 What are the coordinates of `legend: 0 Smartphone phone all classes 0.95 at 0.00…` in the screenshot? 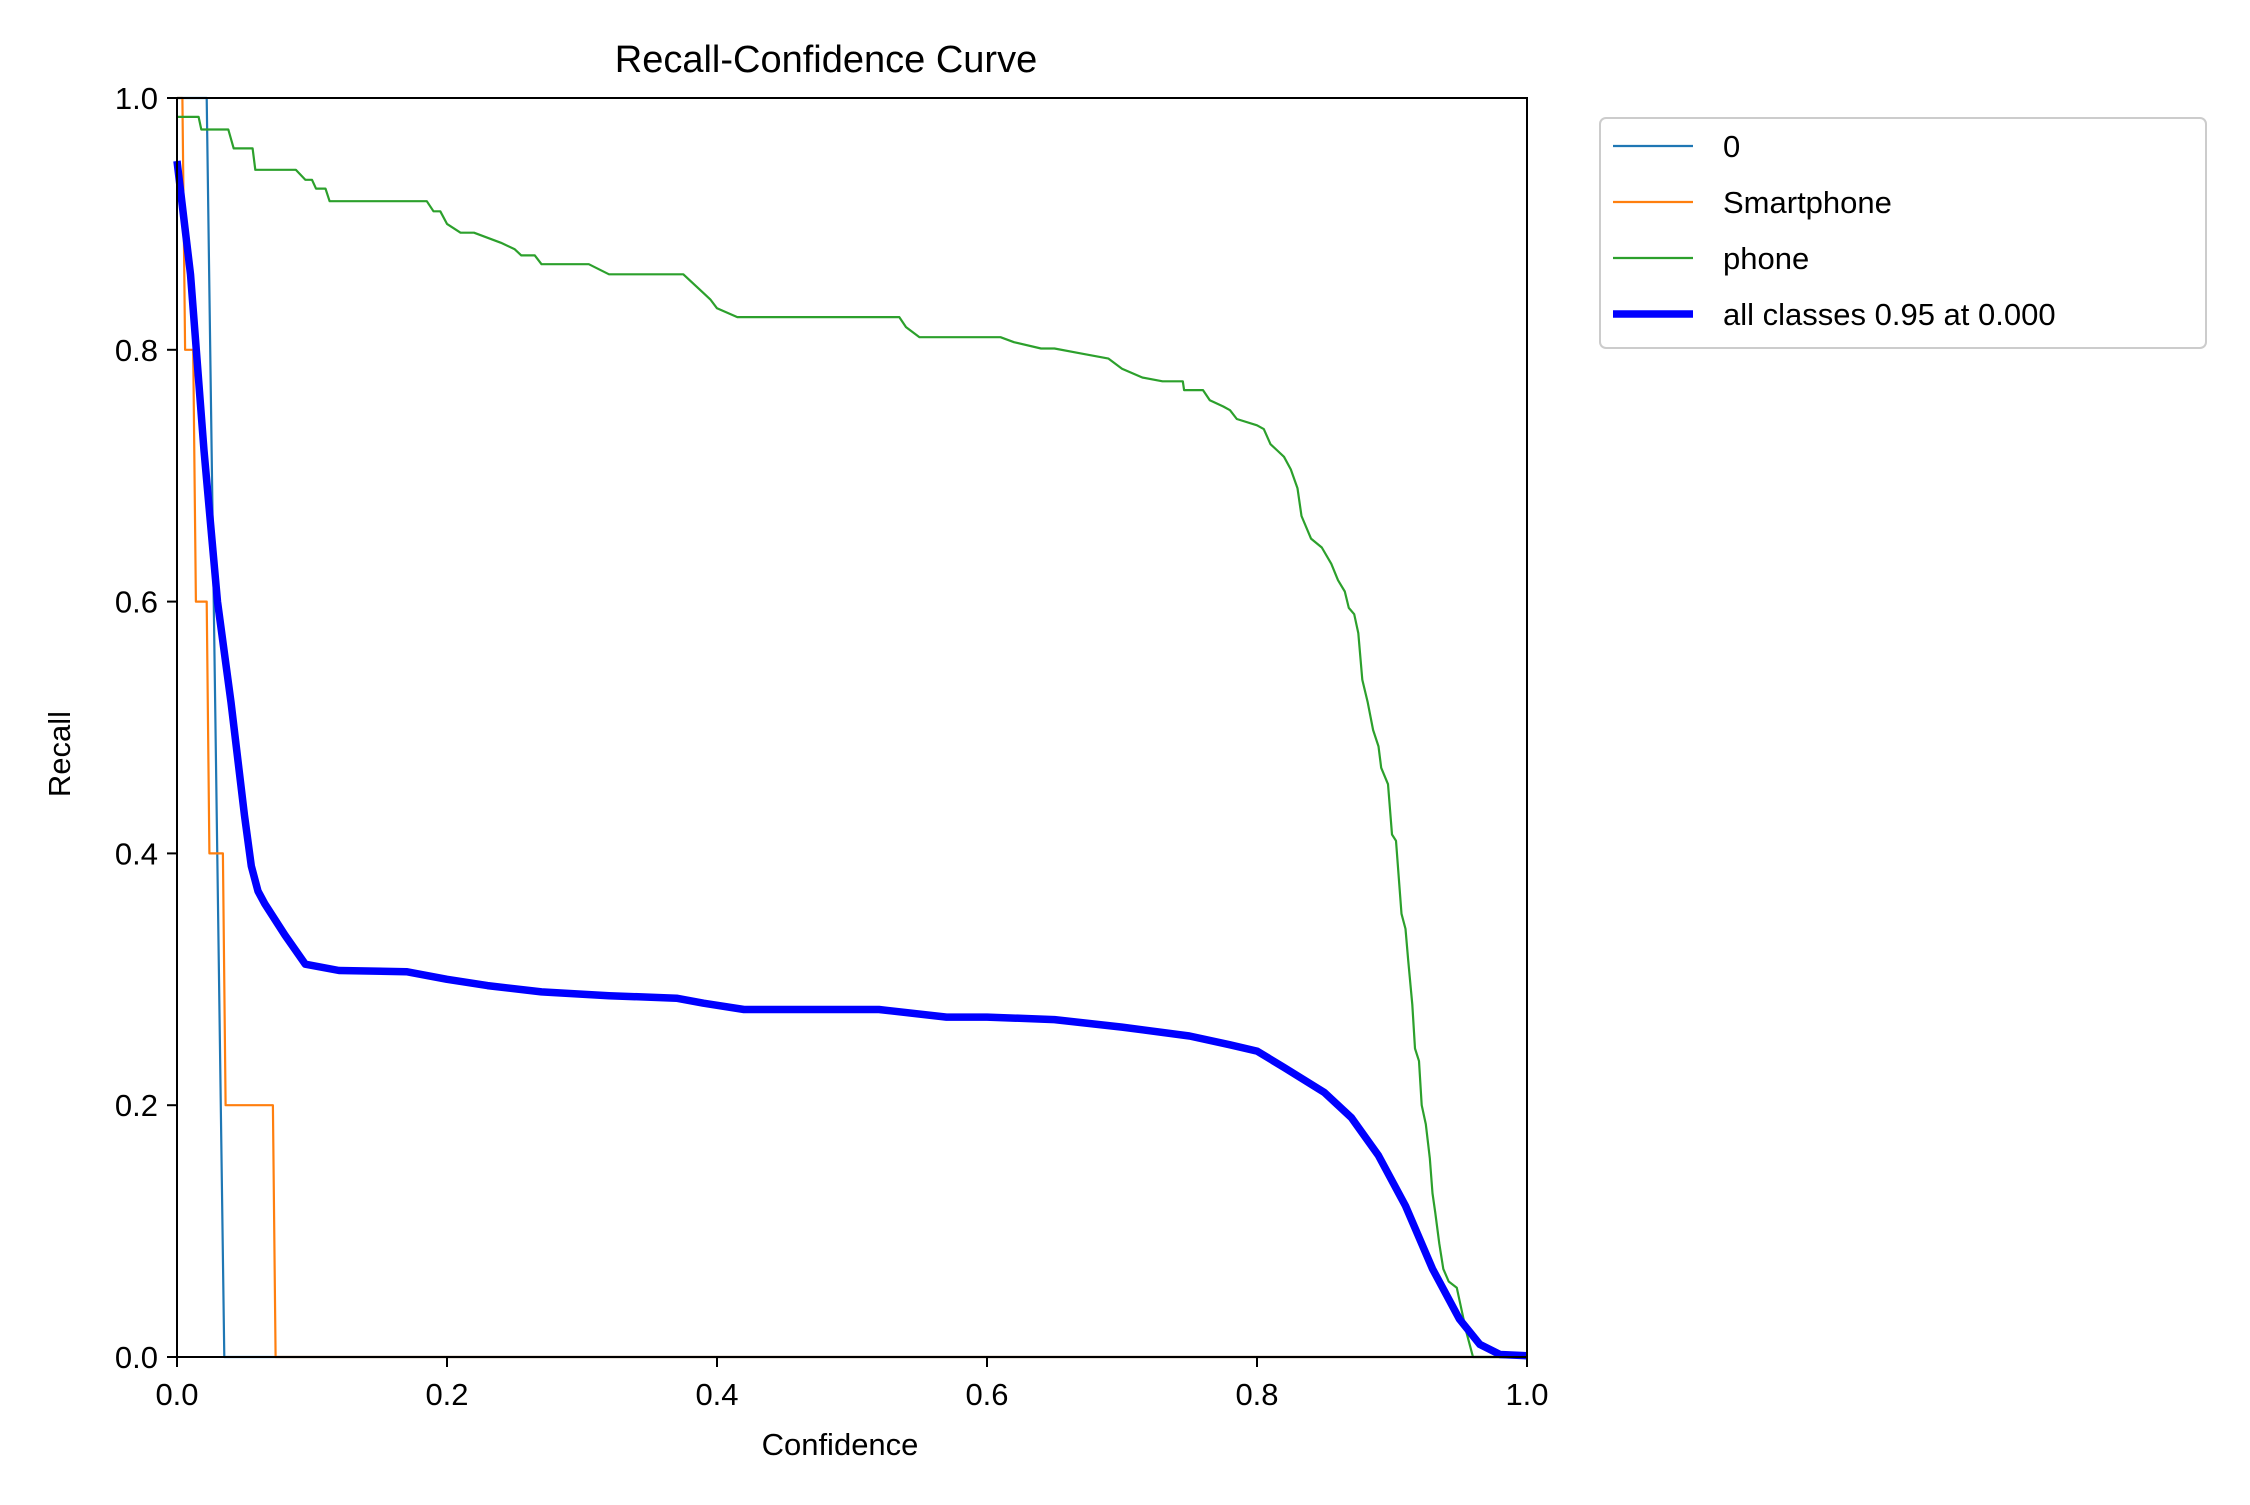 It's located at (1903, 233).